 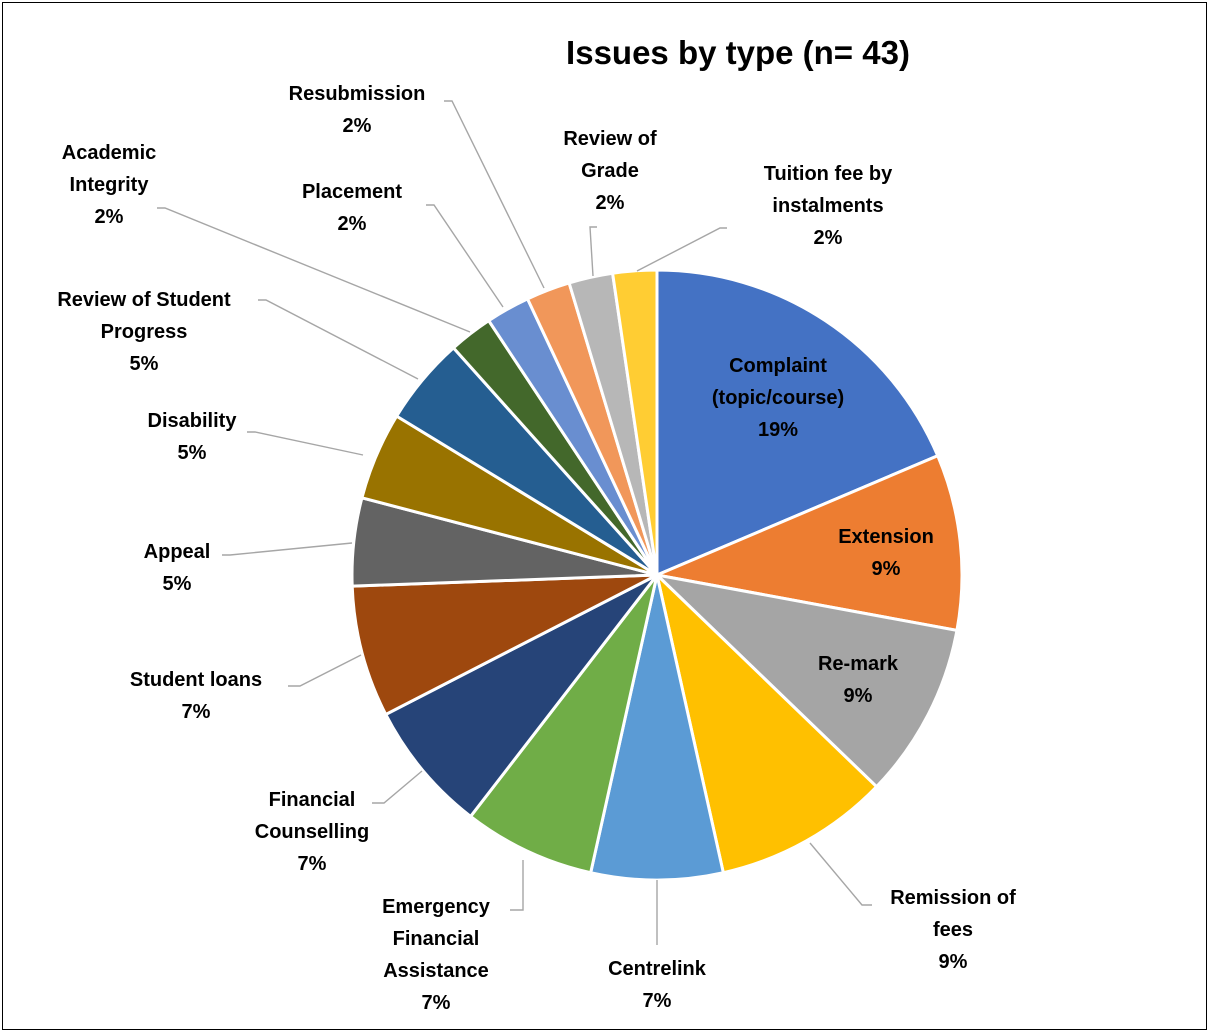 I want to click on pie-slice-centrelink, so click(x=657, y=728).